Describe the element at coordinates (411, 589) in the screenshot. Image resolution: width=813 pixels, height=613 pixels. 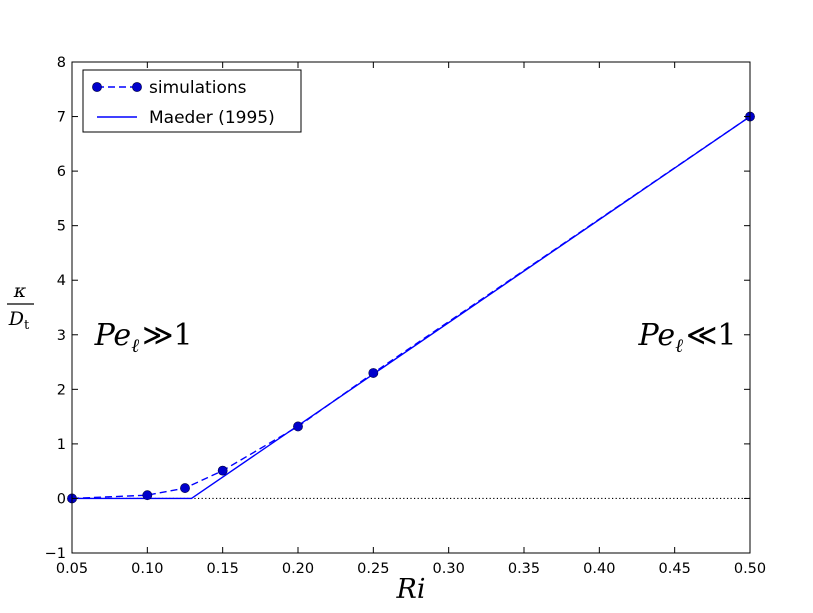
I see `x-axis-label: Ri` at that location.